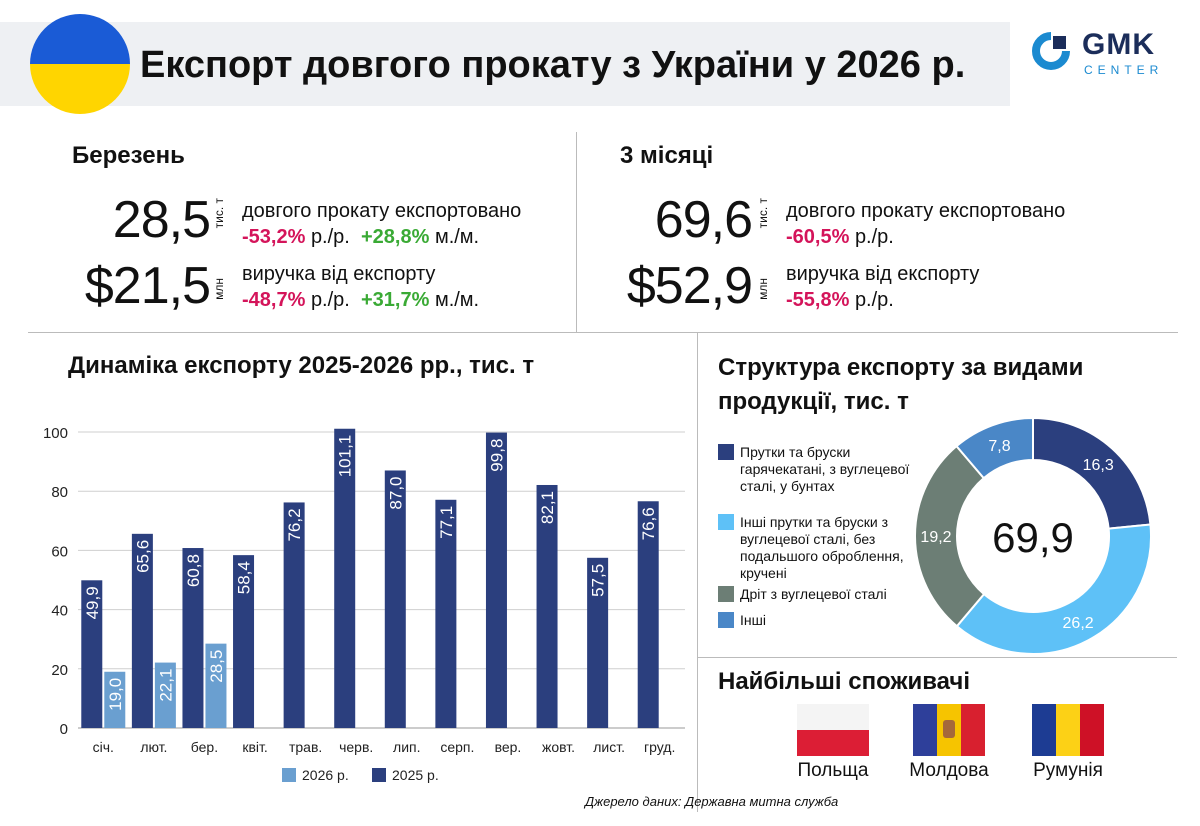 Image resolution: width=1200 pixels, height=826 pixels. I want to click on three-months-revenue-changes: -55,8% р./р., so click(840, 300).